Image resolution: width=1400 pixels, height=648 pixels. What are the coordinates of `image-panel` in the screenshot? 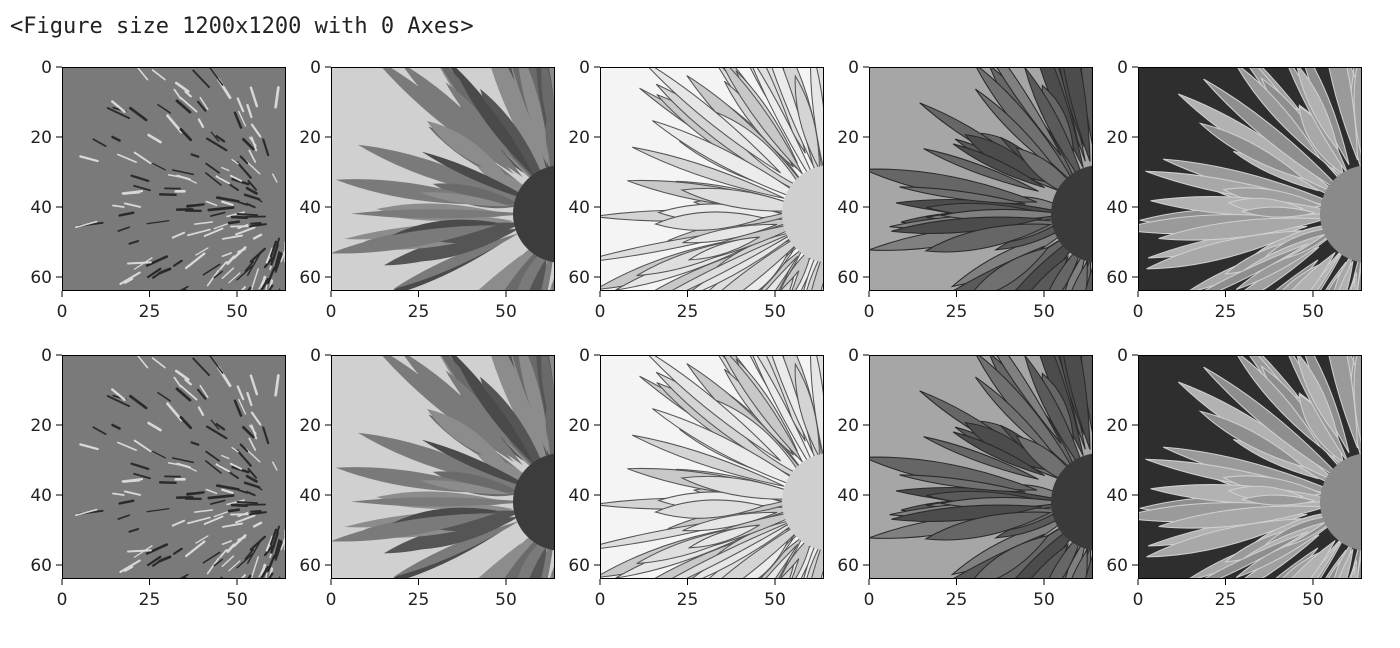 It's located at (732, 446).